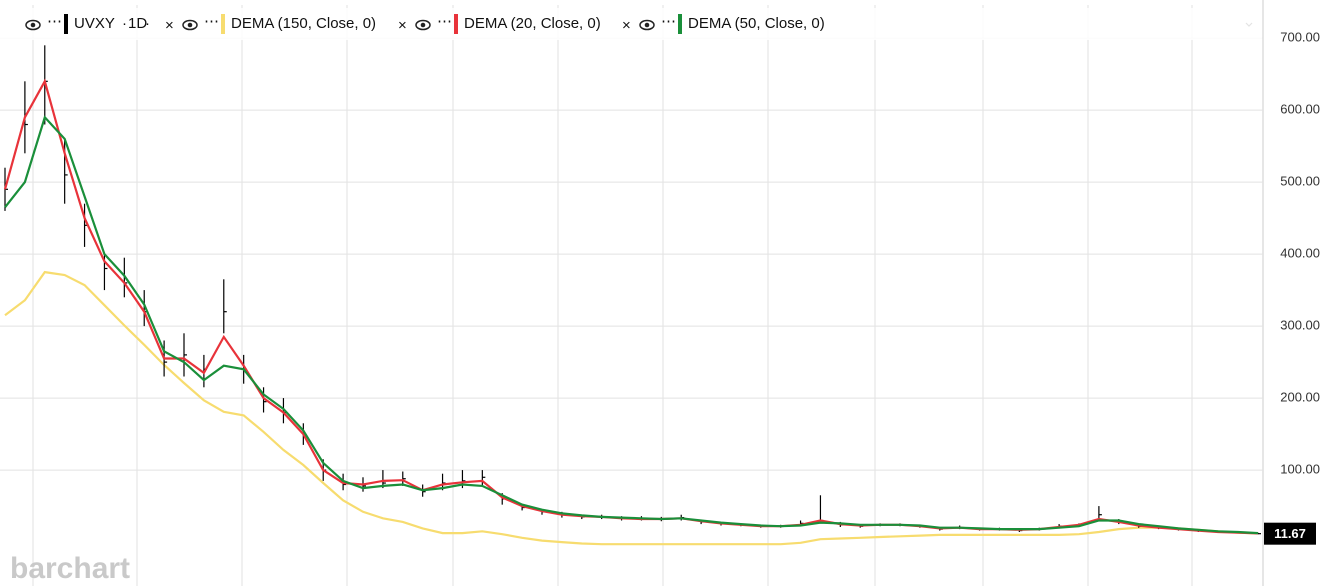  What do you see at coordinates (1300, 325) in the screenshot?
I see `y-tick-label: 300.00` at bounding box center [1300, 325].